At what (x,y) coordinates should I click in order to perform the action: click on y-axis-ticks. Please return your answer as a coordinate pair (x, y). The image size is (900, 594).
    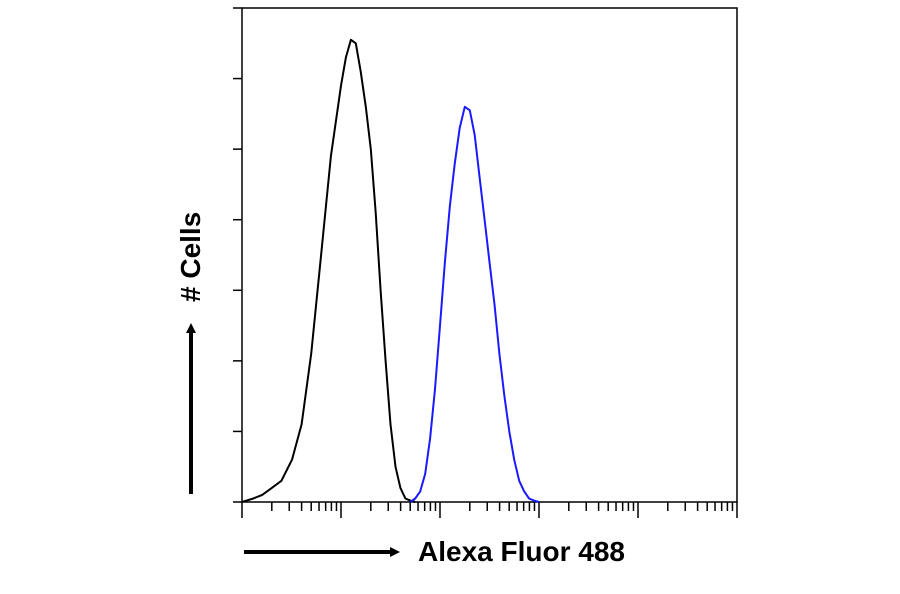
    Looking at the image, I should click on (237, 255).